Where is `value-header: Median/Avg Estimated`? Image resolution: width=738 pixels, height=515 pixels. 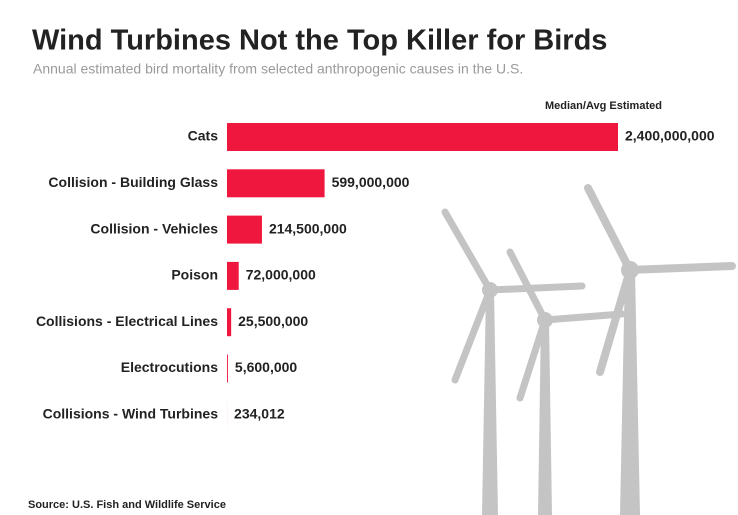 value-header: Median/Avg Estimated is located at coordinates (603, 106).